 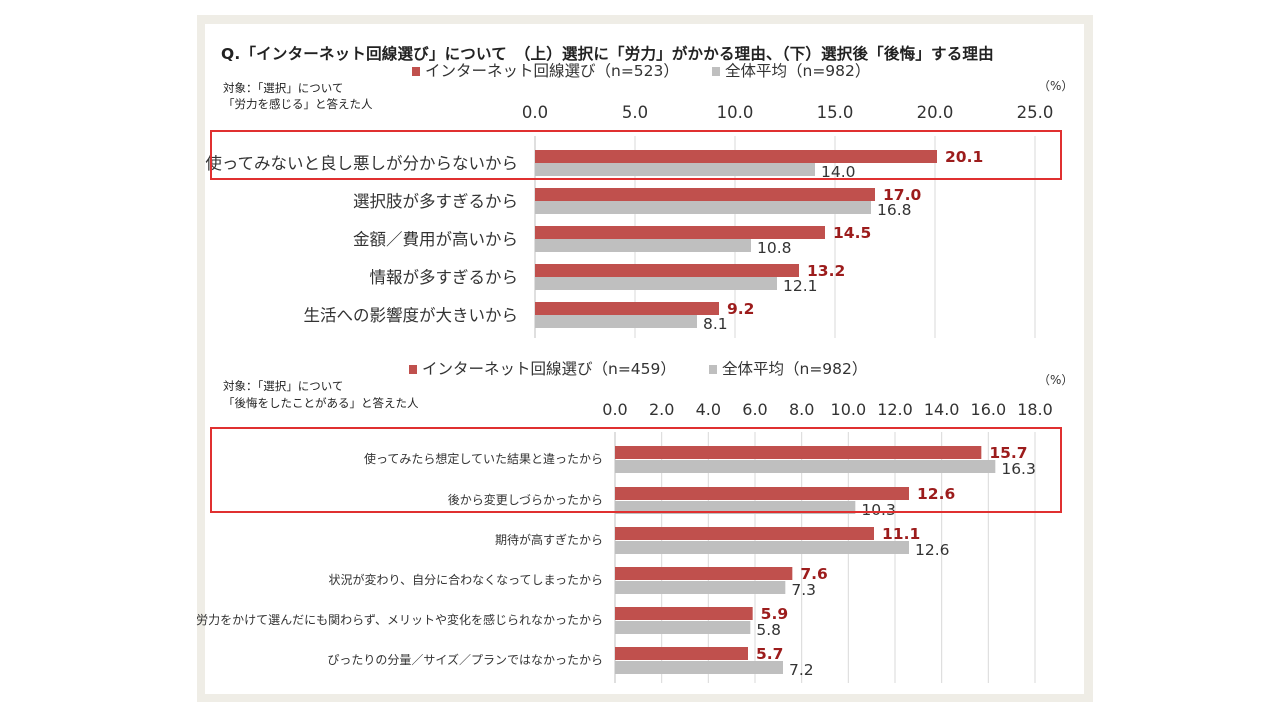 What do you see at coordinates (813, 574) in the screenshot?
I see `value-label-primary: 7.6` at bounding box center [813, 574].